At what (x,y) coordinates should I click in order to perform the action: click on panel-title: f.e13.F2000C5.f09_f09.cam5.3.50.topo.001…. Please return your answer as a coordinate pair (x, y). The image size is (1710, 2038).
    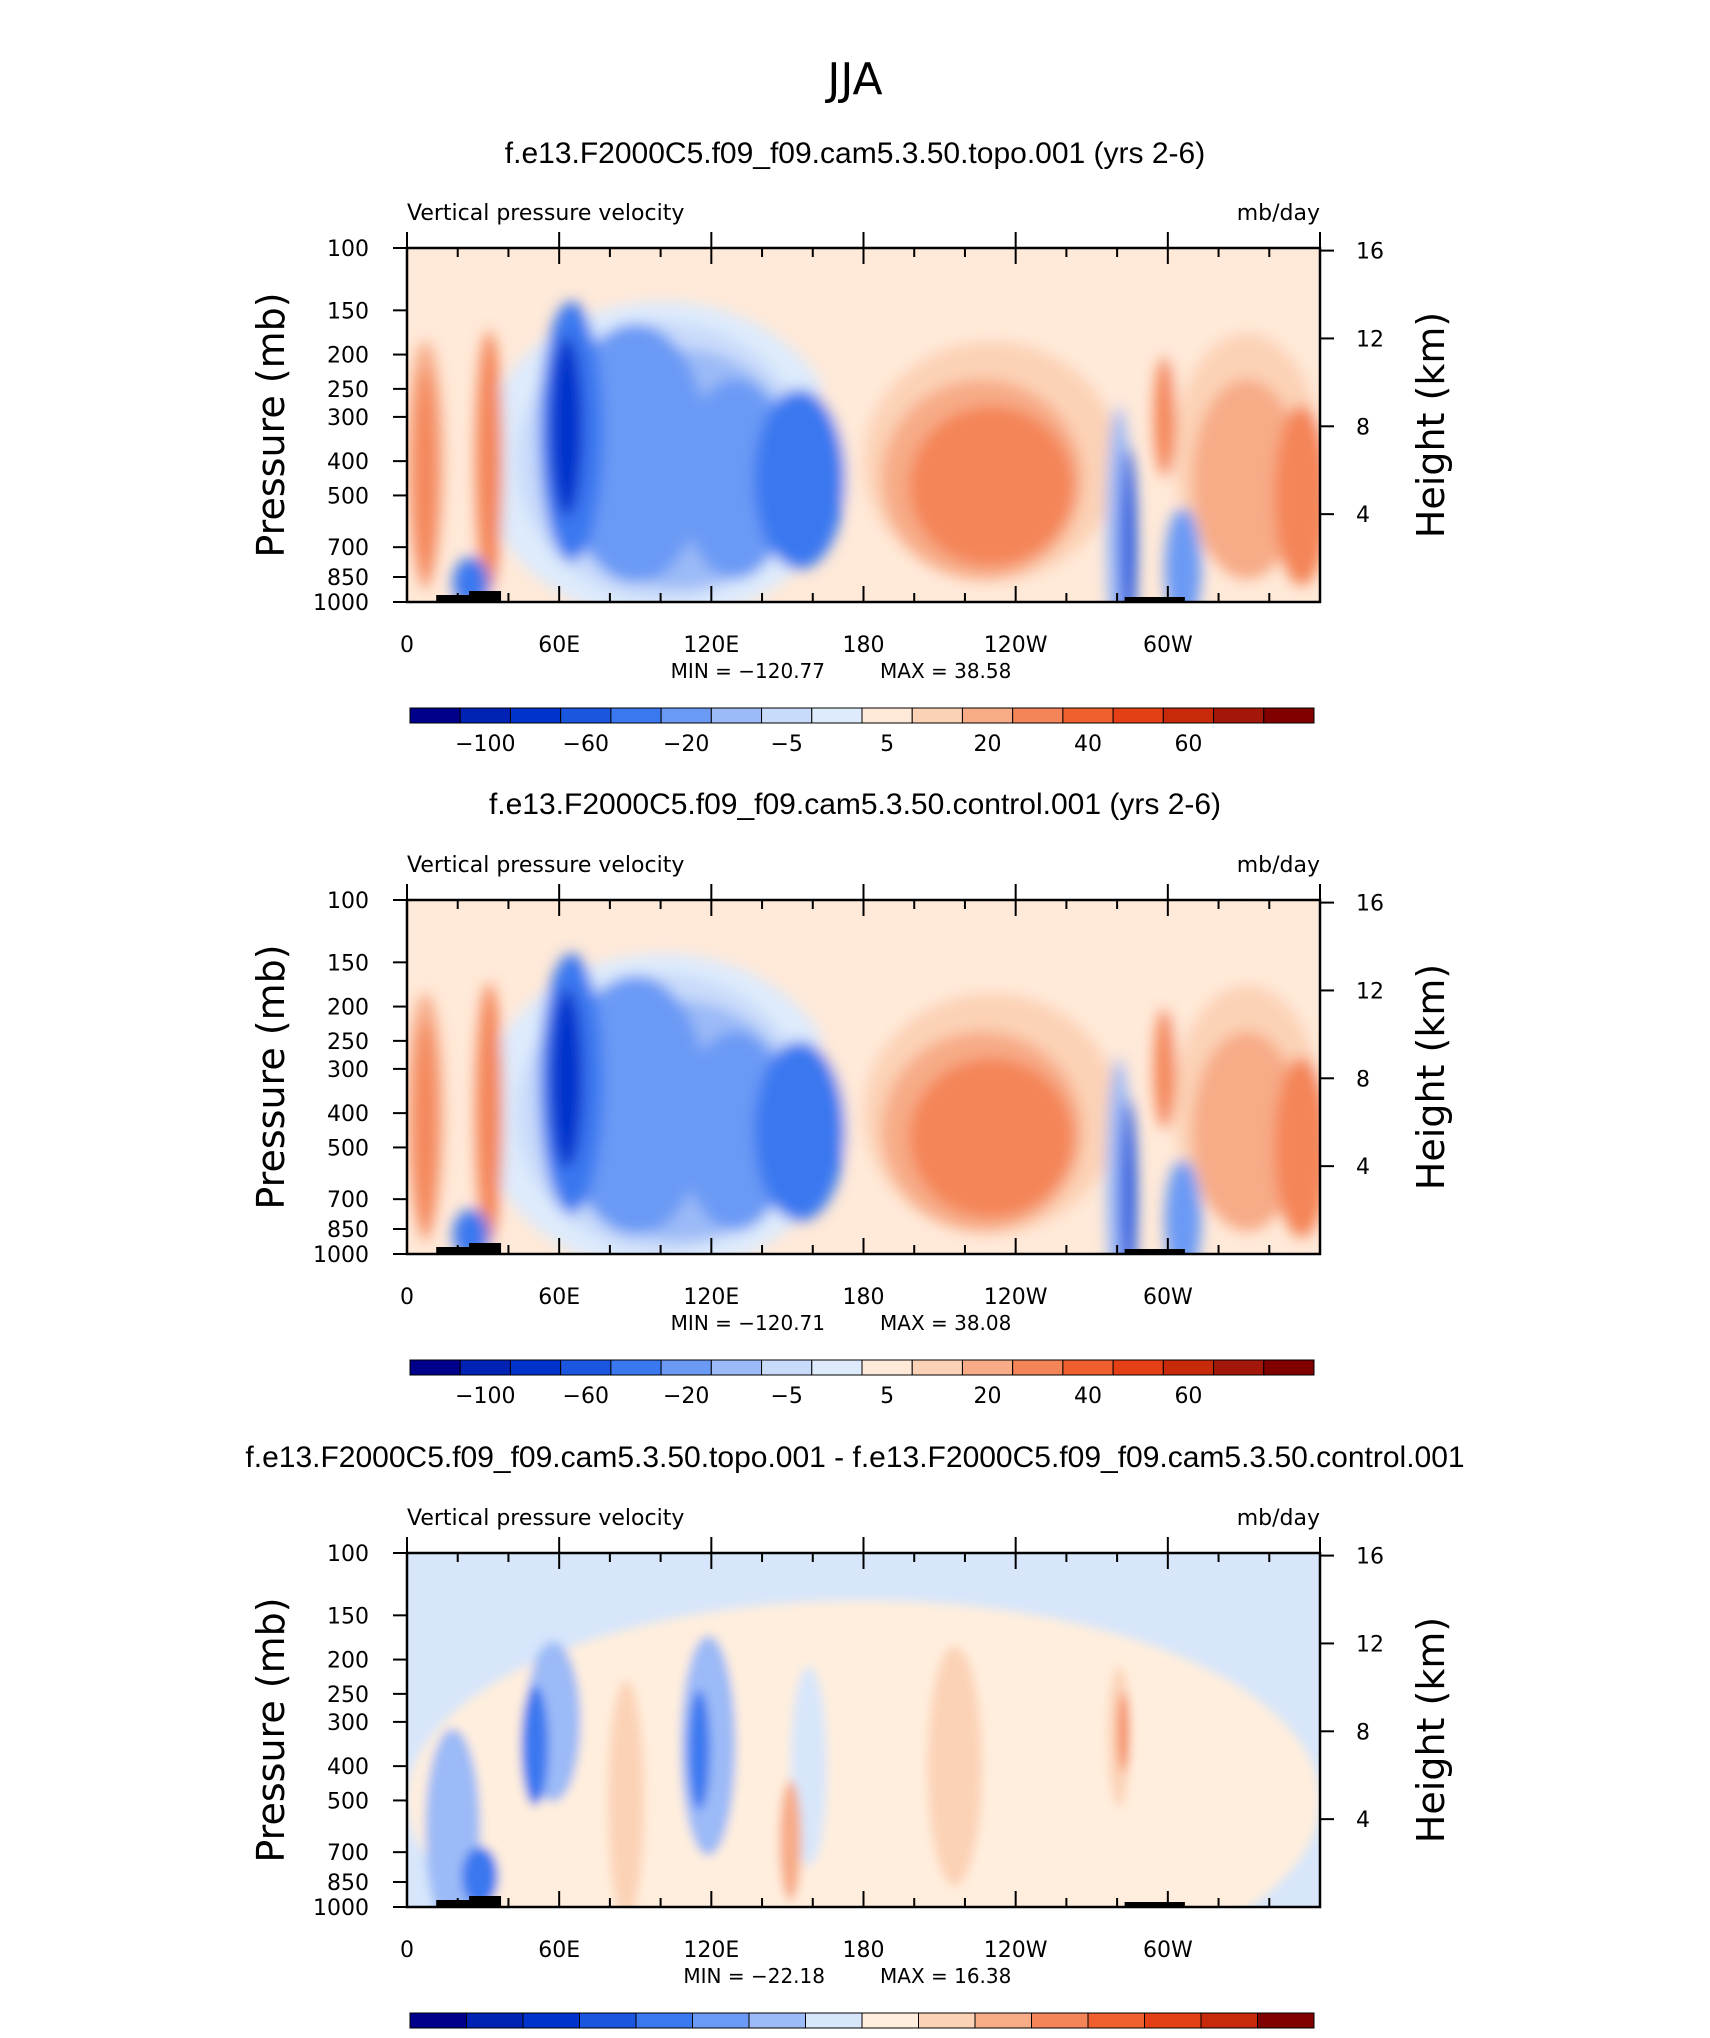
    Looking at the image, I should click on (855, 153).